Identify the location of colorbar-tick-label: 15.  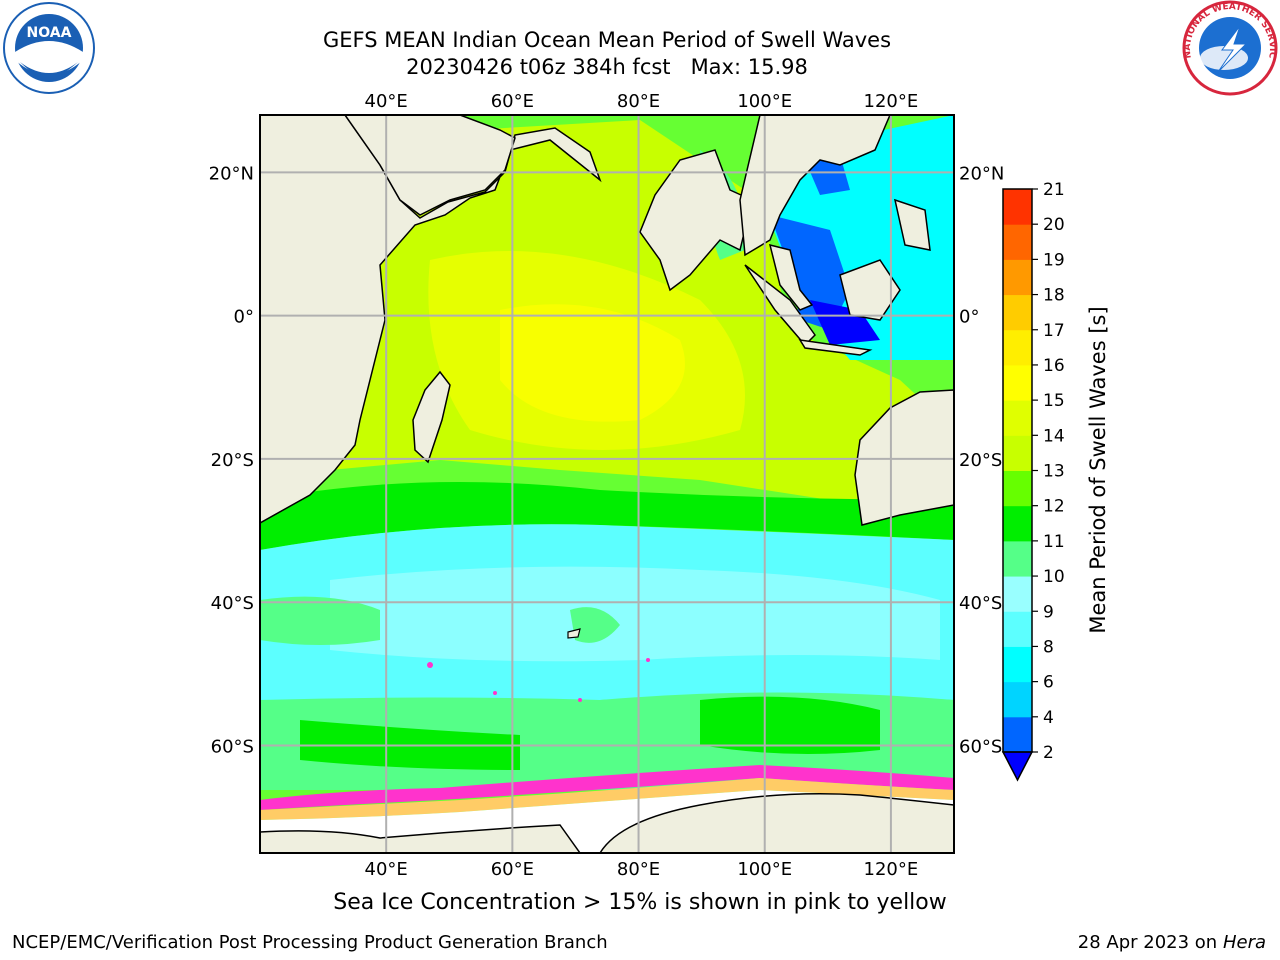
(1054, 401).